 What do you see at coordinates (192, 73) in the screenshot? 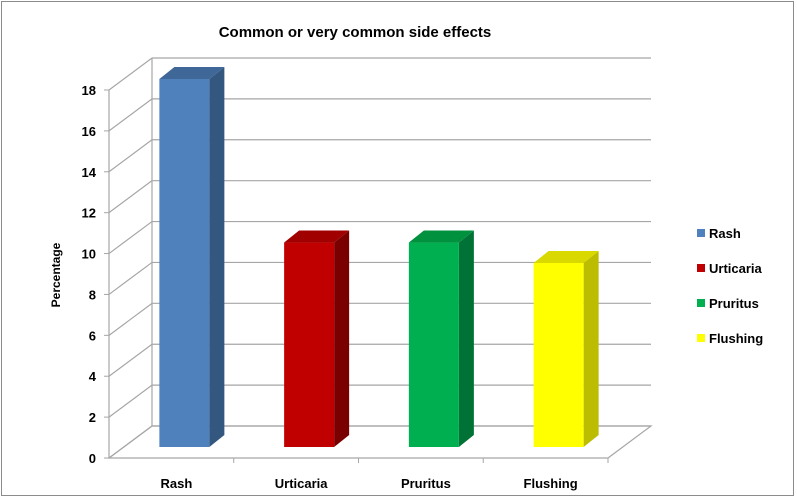
I see `bar-top-rash` at bounding box center [192, 73].